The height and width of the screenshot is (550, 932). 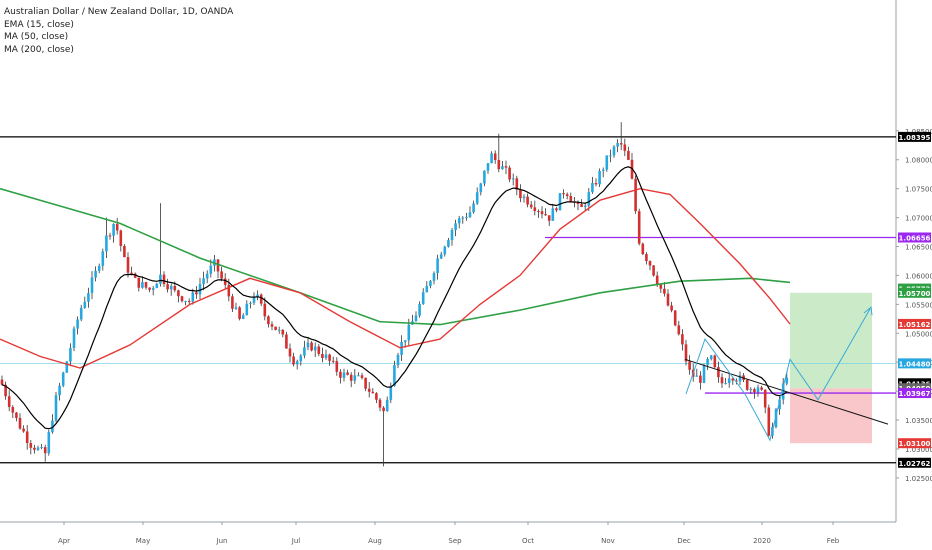 I want to click on price-label: 1.05162, so click(x=915, y=325).